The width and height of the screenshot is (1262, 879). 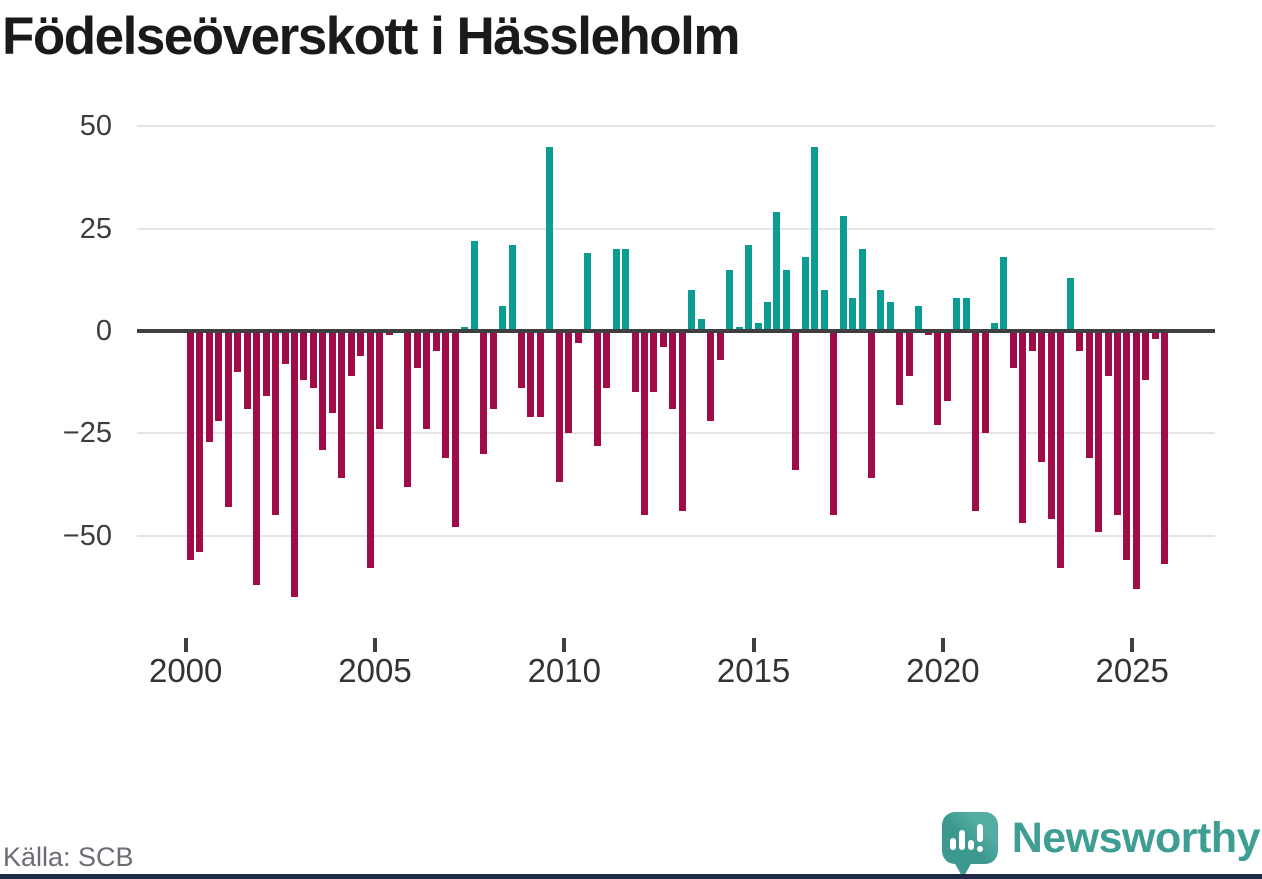 What do you see at coordinates (257, 458) in the screenshot?
I see `bar-2001-Q4` at bounding box center [257, 458].